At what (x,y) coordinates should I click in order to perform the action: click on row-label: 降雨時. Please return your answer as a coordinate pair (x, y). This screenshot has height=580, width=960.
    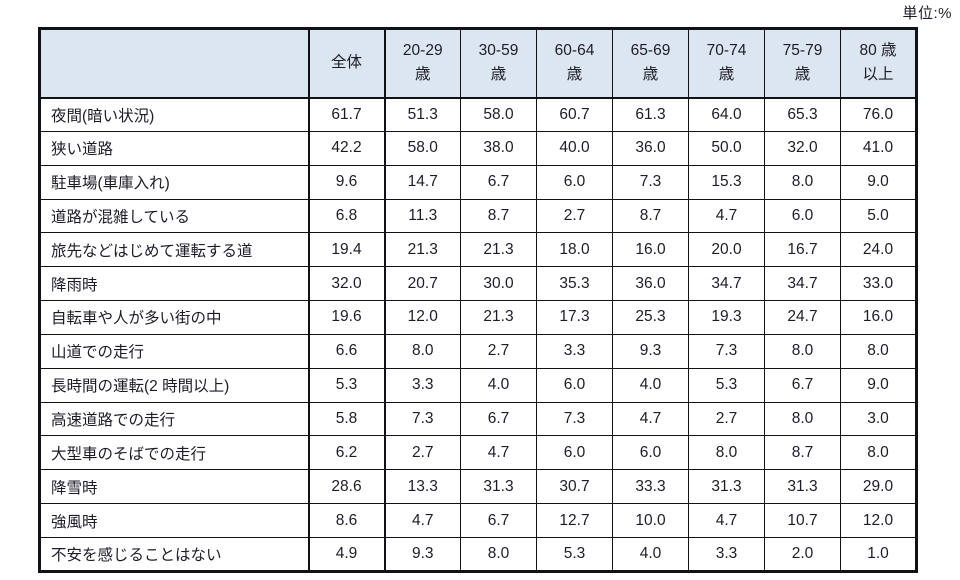
    Looking at the image, I should click on (174, 284).